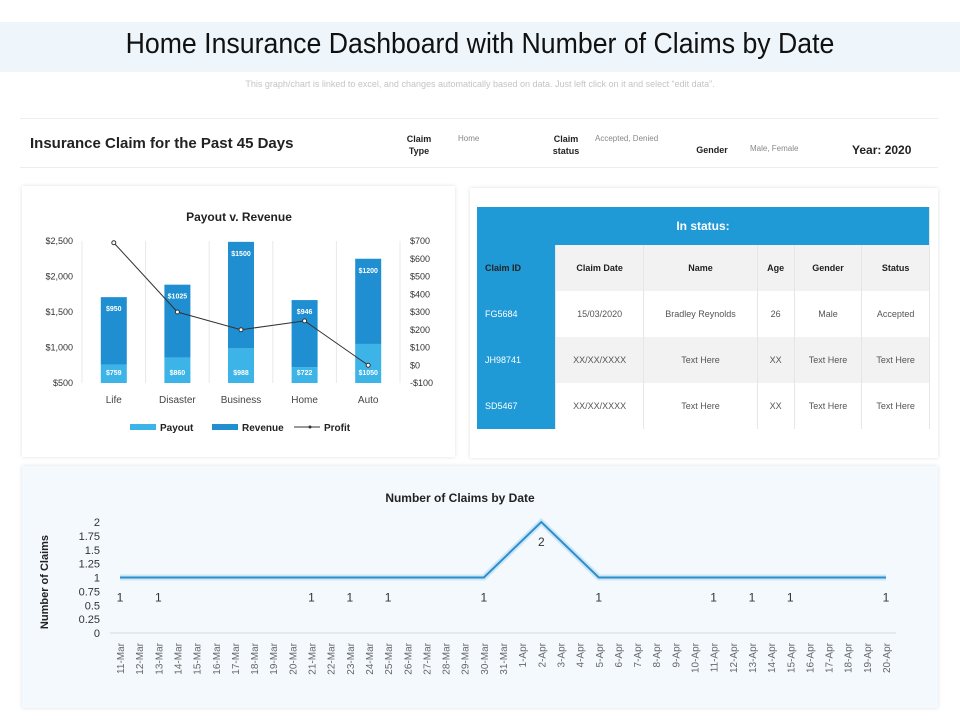 Image resolution: width=960 pixels, height=720 pixels. Describe the element at coordinates (178, 658) in the screenshot. I see `x-tick-label: 14-Mar` at that location.